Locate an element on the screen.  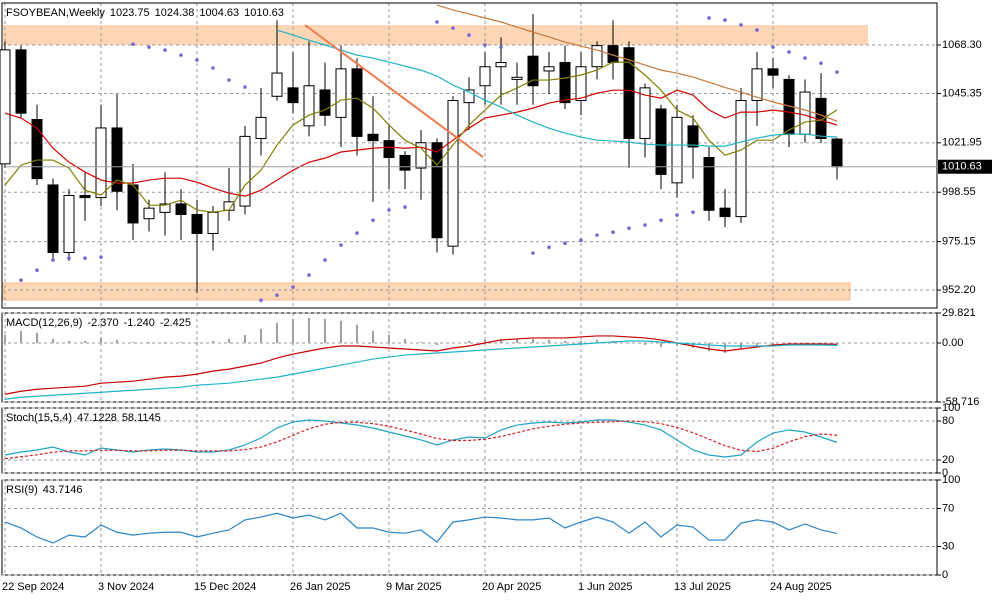
header-value: 1023.75 is located at coordinates (130, 13).